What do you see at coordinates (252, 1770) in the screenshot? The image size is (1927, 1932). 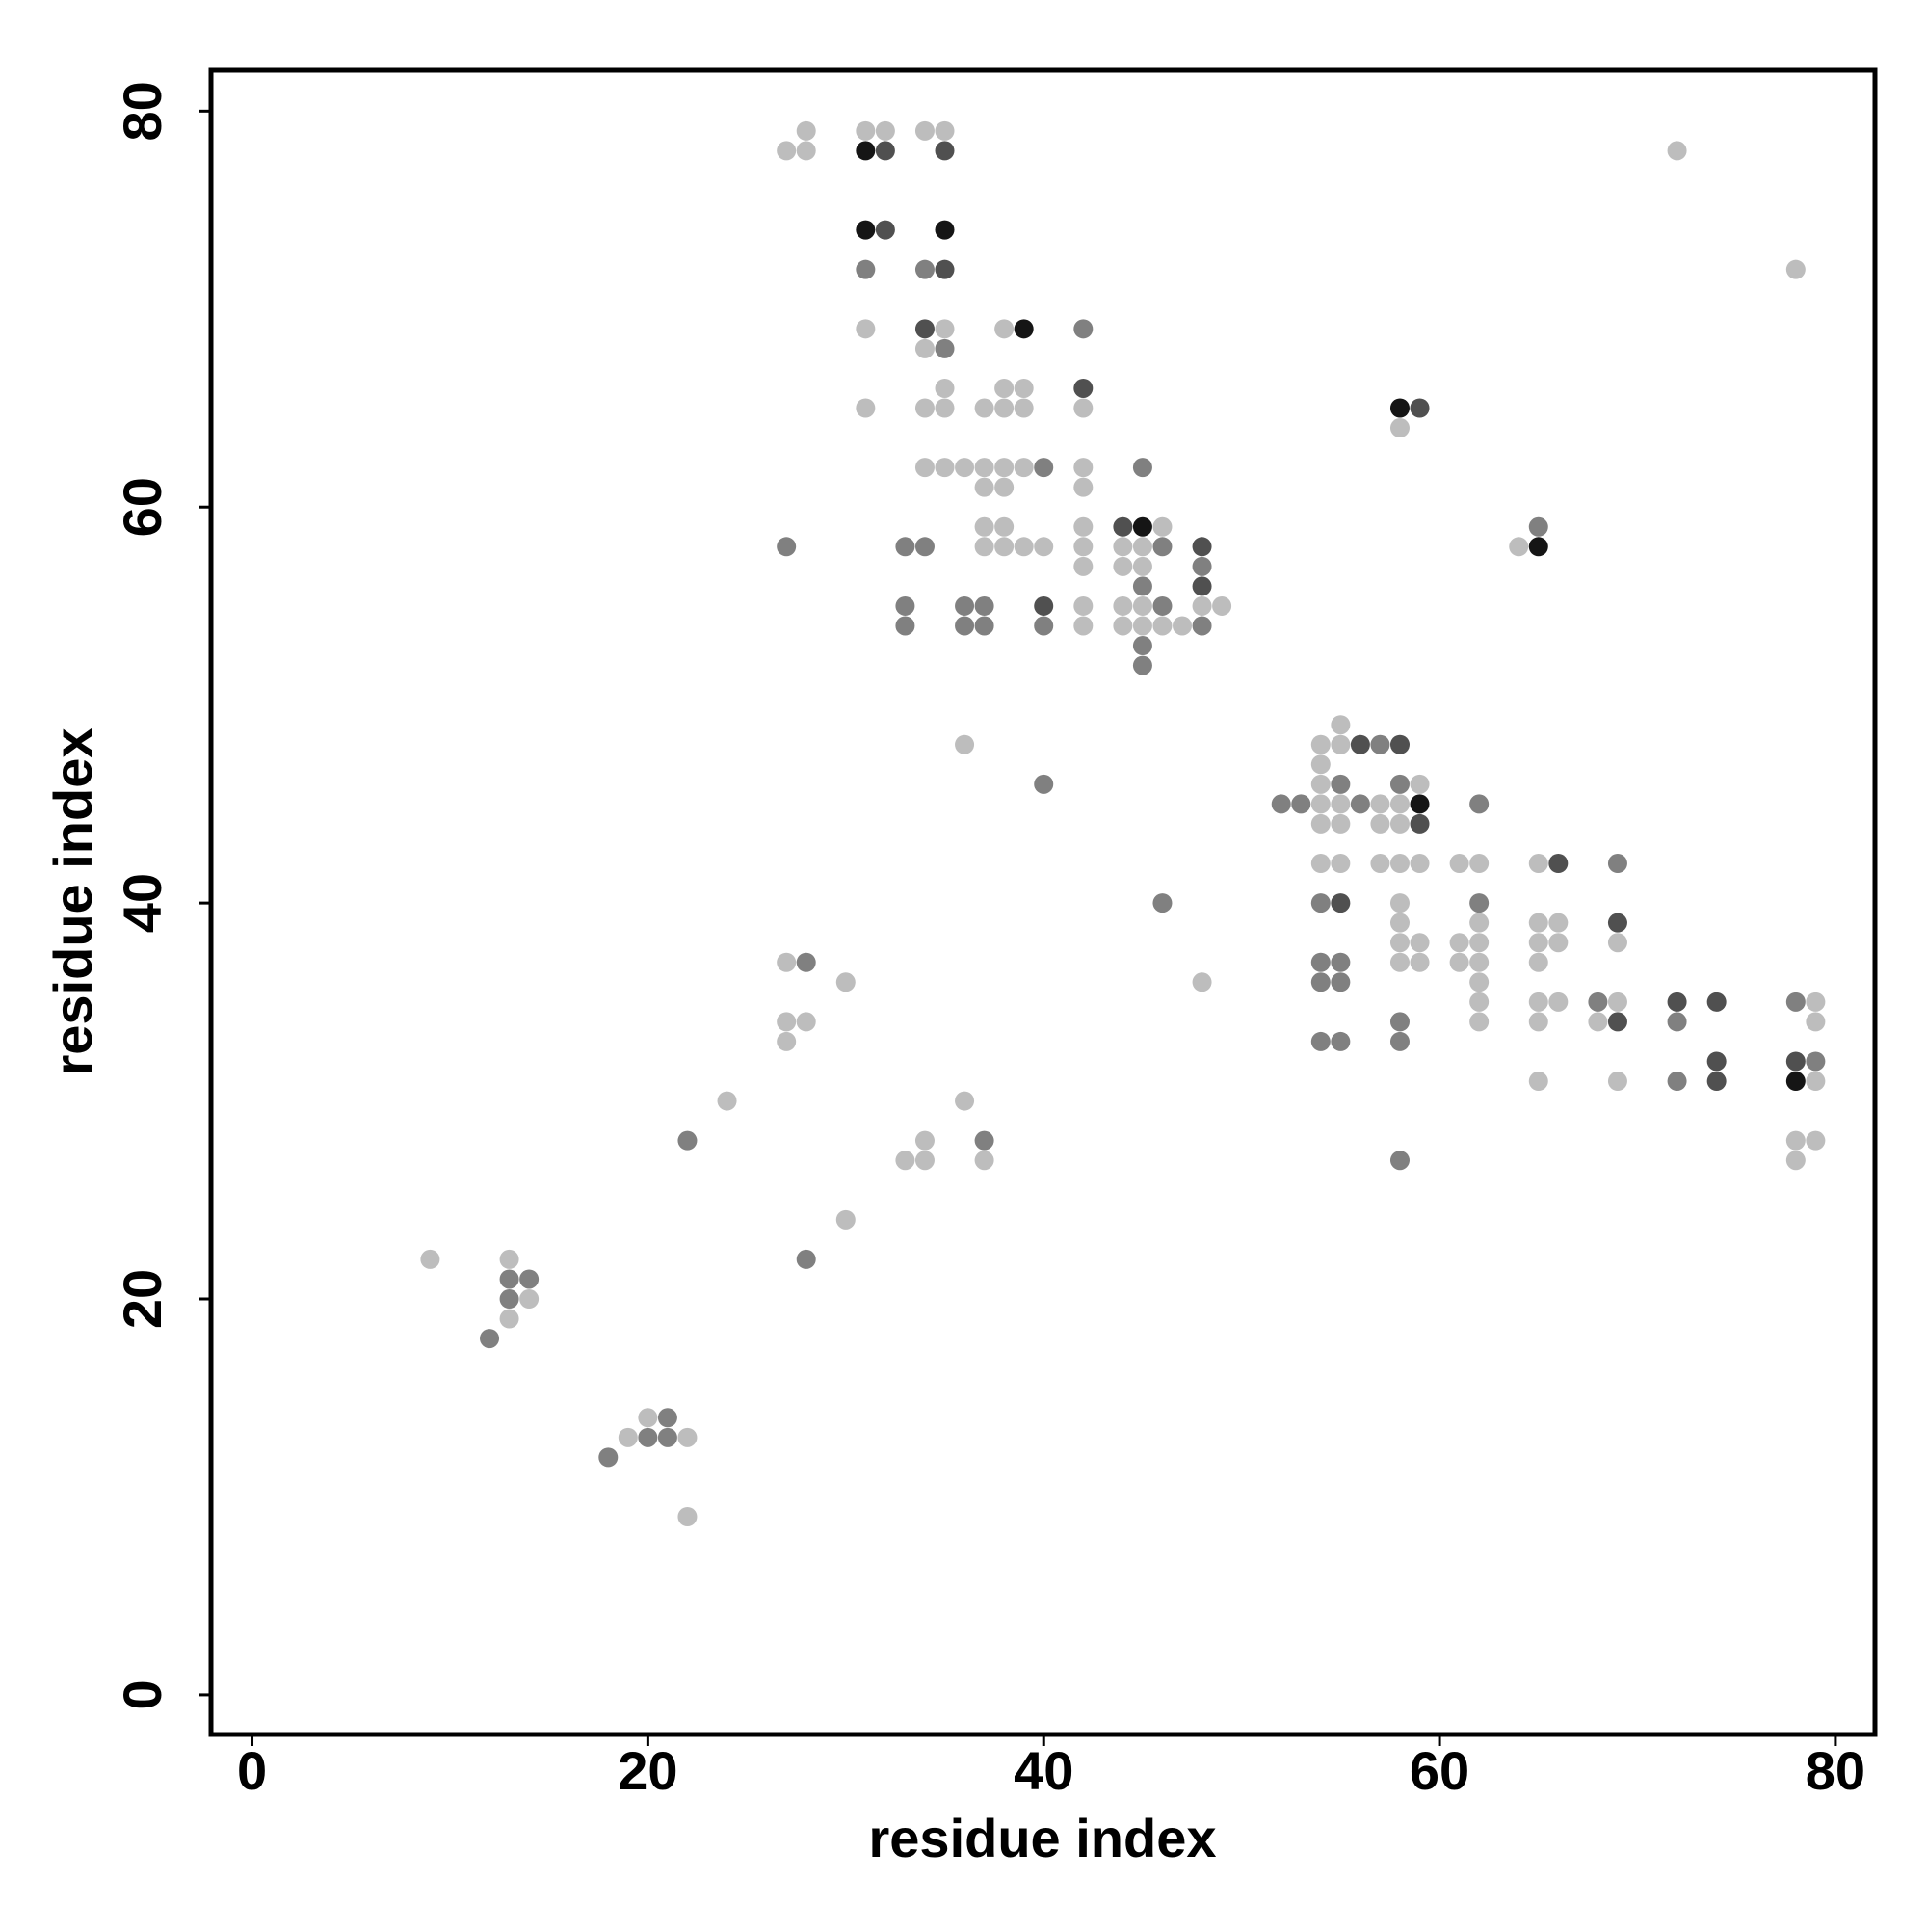 I see `x-tick-label: 0` at bounding box center [252, 1770].